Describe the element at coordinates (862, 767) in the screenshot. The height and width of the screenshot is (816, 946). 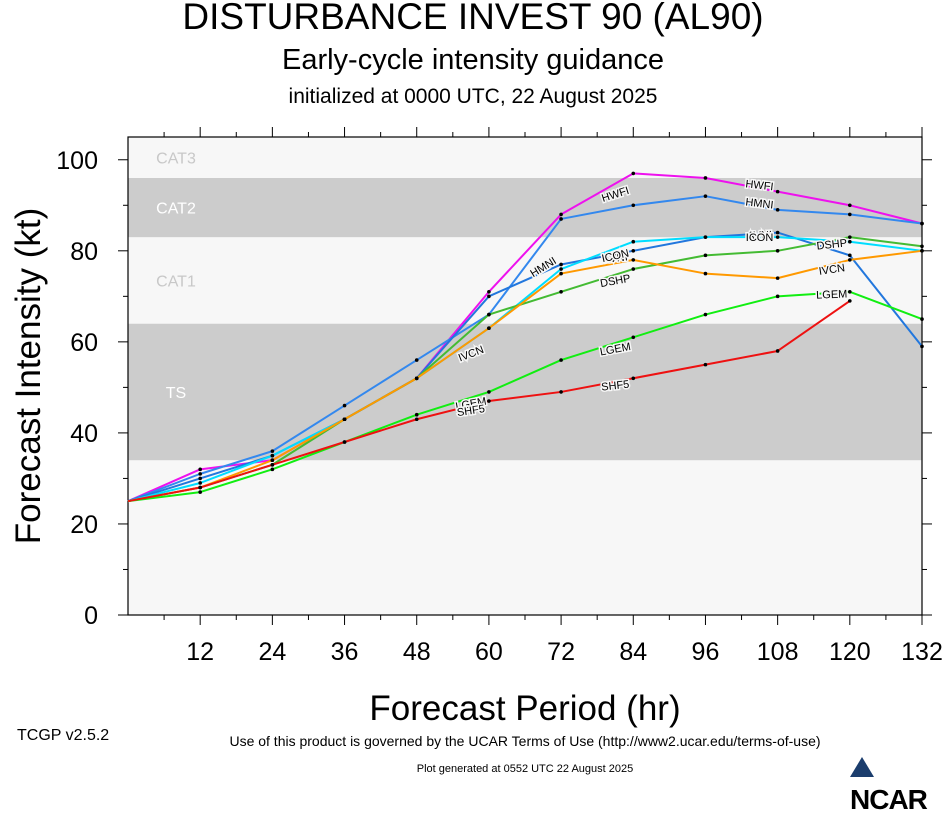
I see `ncar-logo-icon` at that location.